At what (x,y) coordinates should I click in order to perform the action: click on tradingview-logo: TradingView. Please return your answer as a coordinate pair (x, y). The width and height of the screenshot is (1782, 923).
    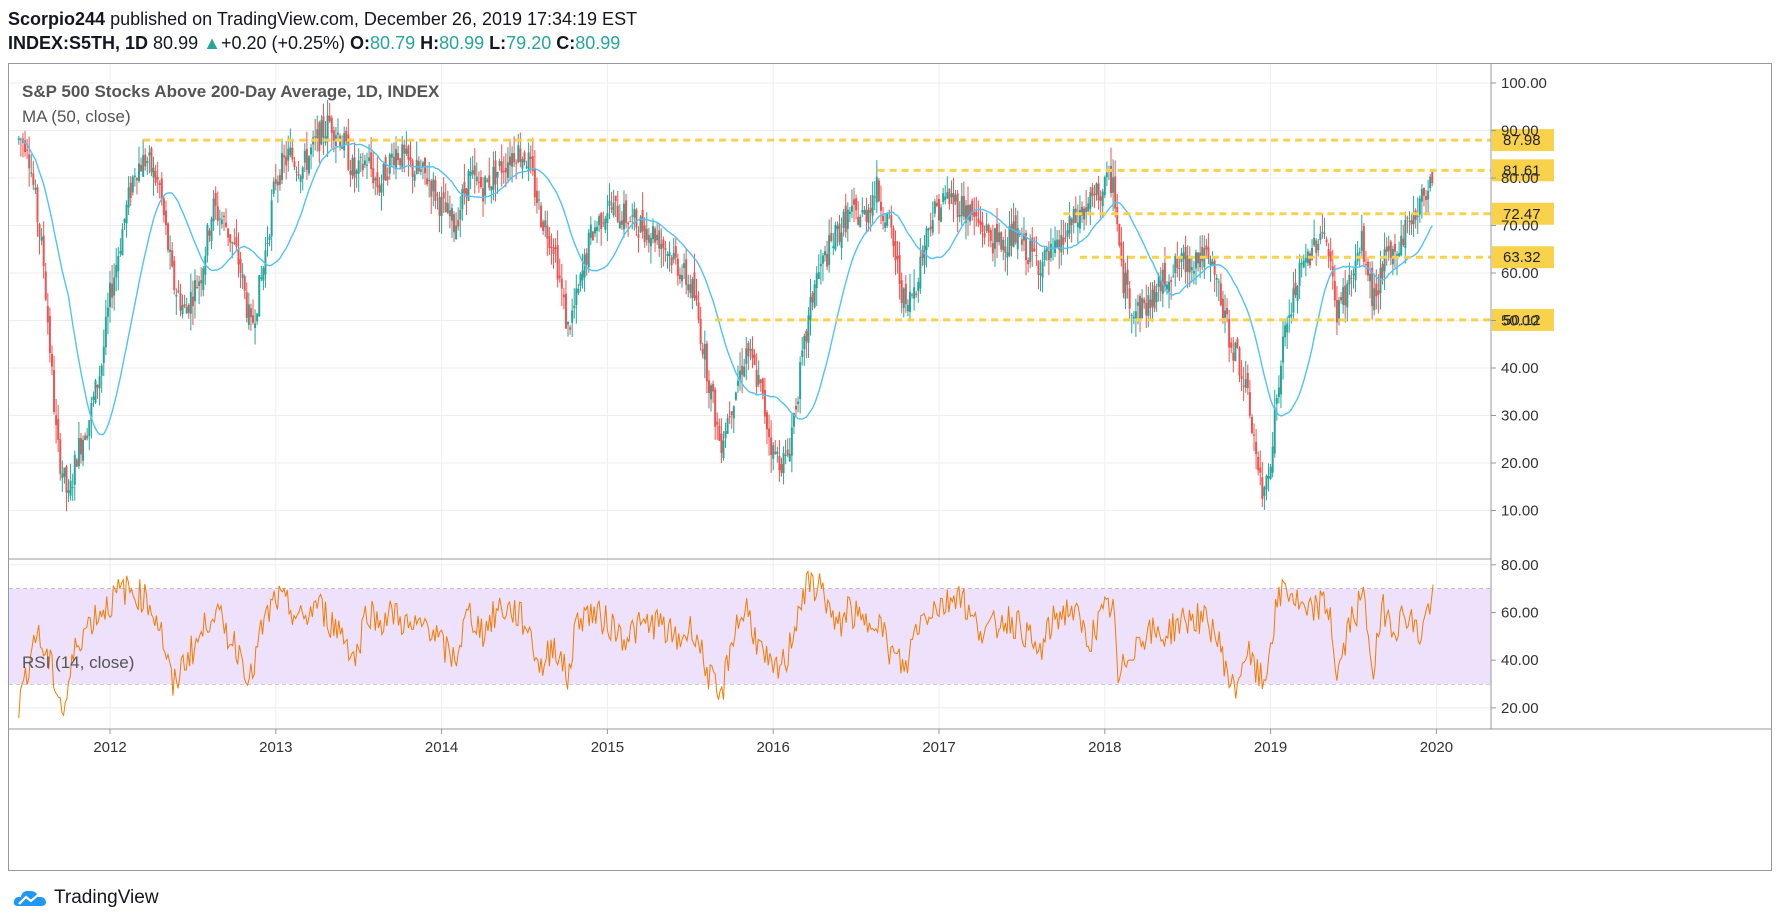
    Looking at the image, I should click on (85, 898).